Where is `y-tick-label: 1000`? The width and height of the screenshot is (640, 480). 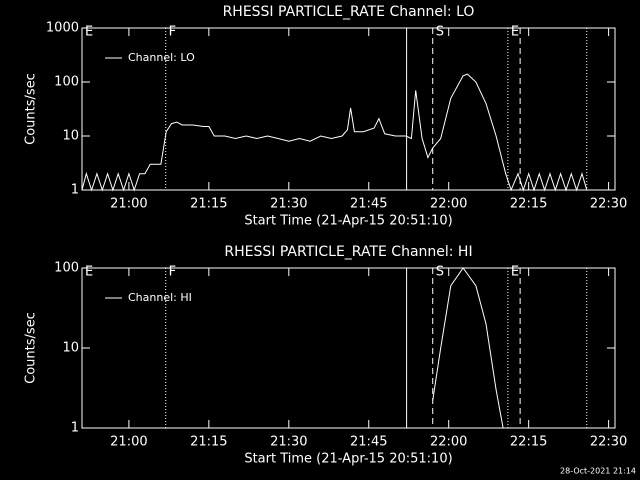 y-tick-label: 1000 is located at coordinates (62, 28).